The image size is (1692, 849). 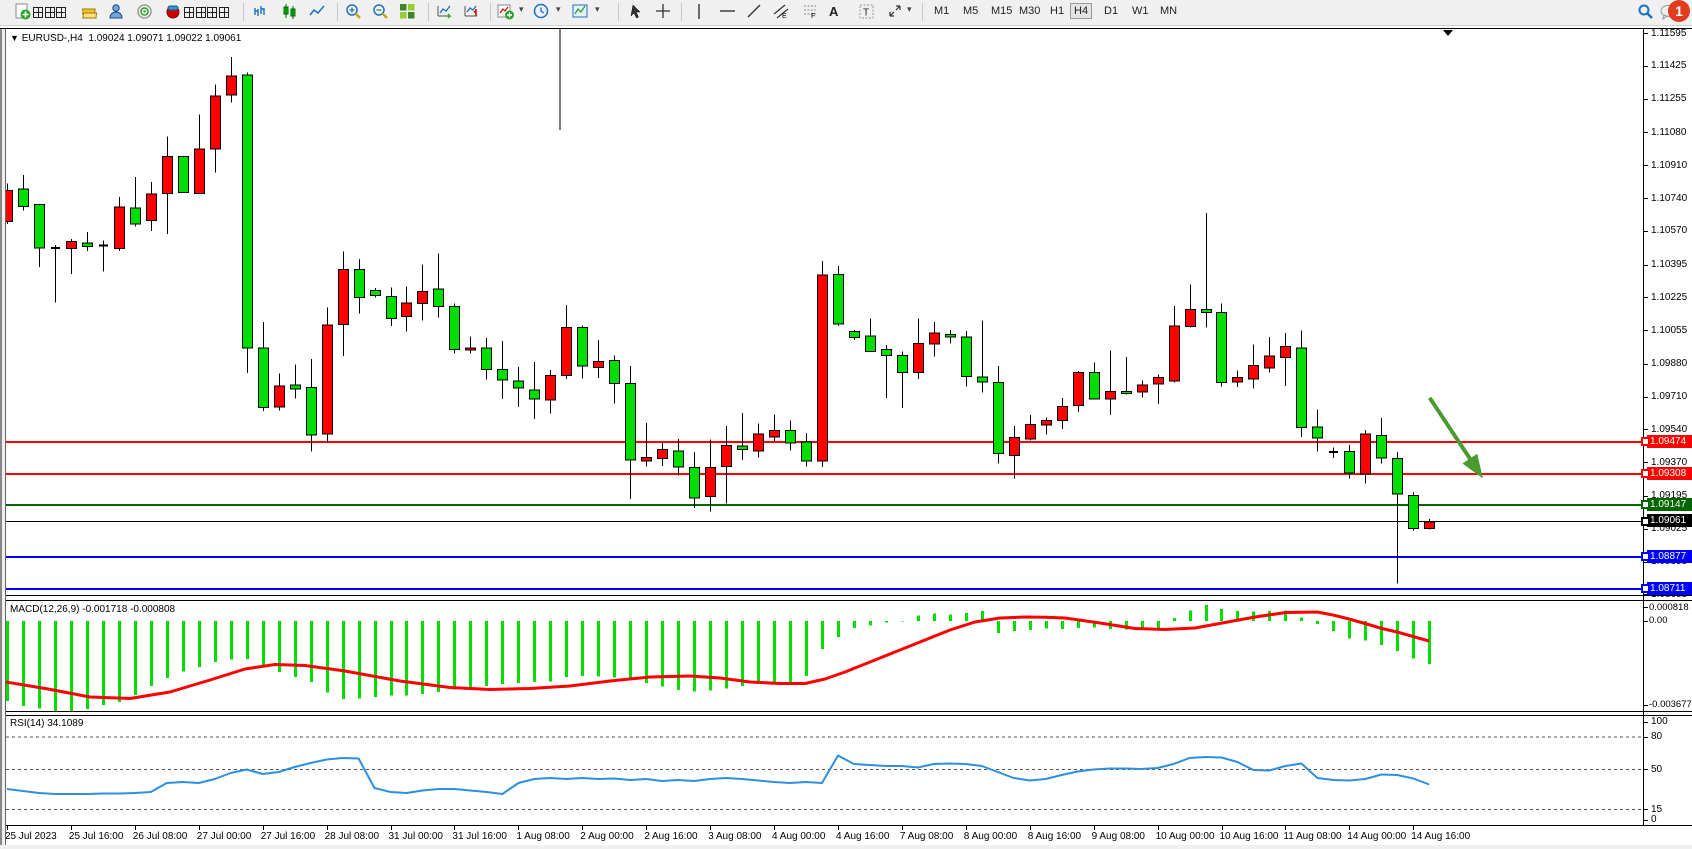 I want to click on svg-text: T, so click(x=866, y=13).